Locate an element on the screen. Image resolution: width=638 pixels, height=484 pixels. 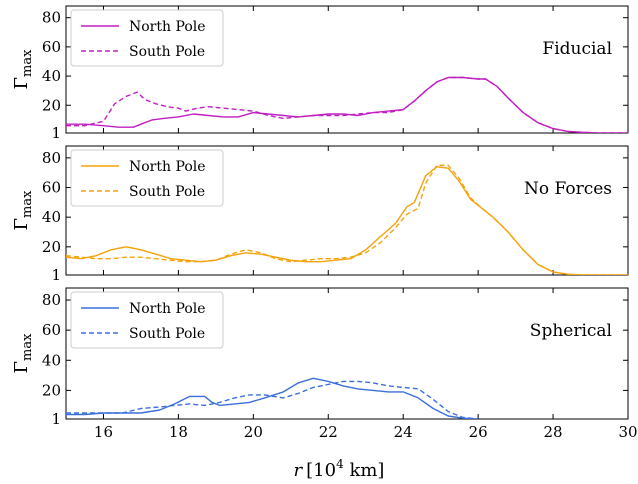
panel-label: Spherical is located at coordinates (571, 331).